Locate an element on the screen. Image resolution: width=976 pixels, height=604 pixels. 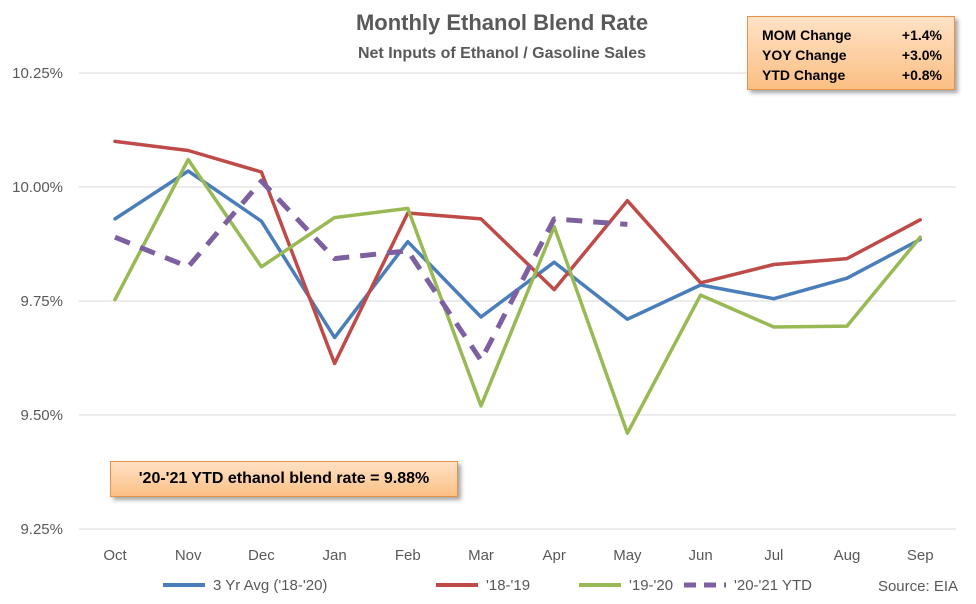
yoy-label: YOY Change is located at coordinates (804, 55).